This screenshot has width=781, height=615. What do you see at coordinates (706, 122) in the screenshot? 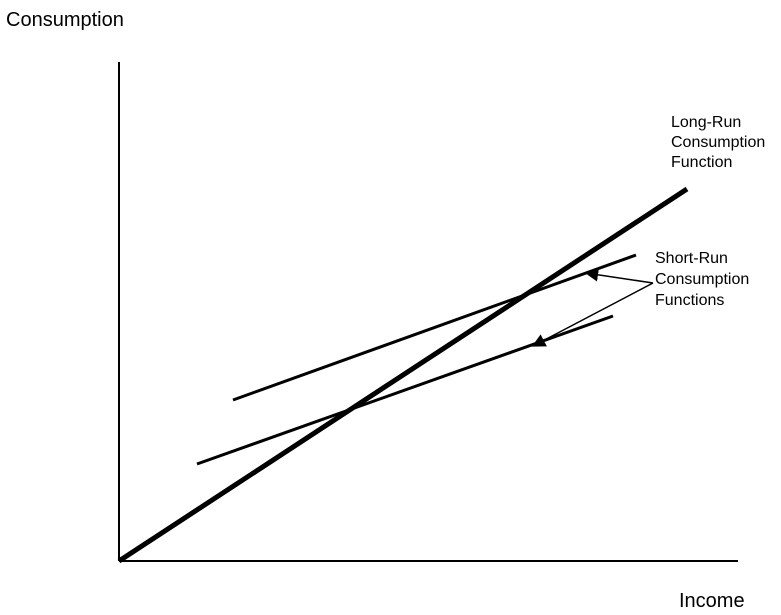
I see `long-run-label-line-1: Long-Run` at bounding box center [706, 122].